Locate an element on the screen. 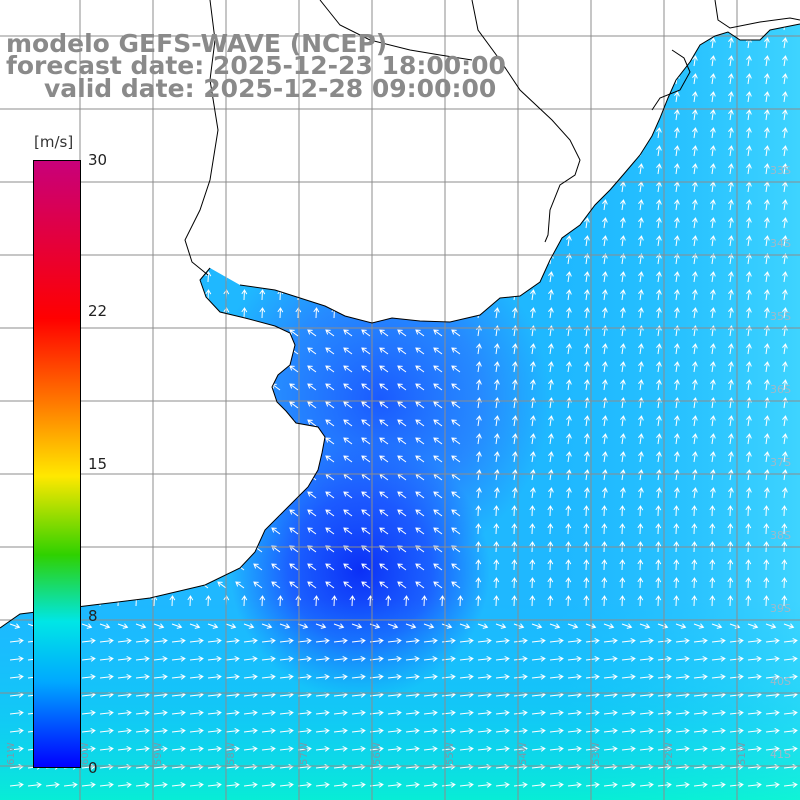 The width and height of the screenshot is (800, 800). lon-label: 57W is located at coordinates (304, 753).